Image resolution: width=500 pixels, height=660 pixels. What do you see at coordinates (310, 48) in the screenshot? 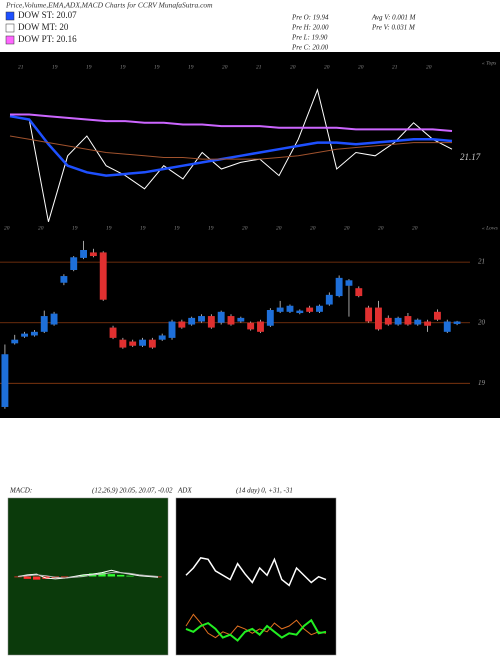
I see `stat: Pre C: 20.00` at bounding box center [310, 48].